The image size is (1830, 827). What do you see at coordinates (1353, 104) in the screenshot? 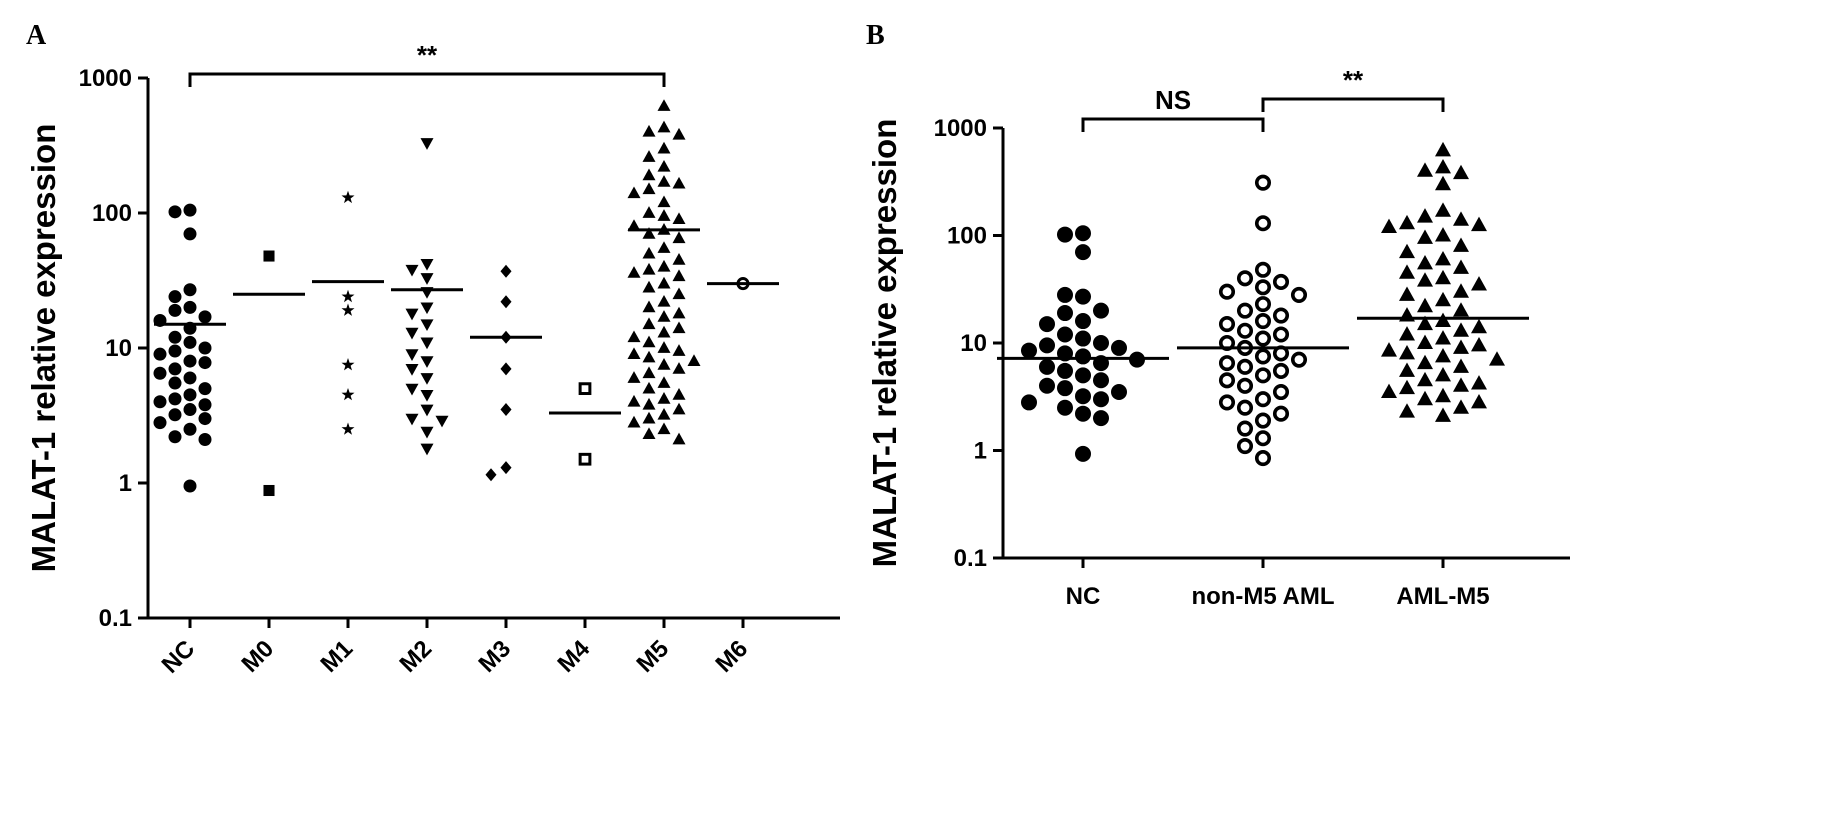
I see `bracket-line` at bounding box center [1353, 104].